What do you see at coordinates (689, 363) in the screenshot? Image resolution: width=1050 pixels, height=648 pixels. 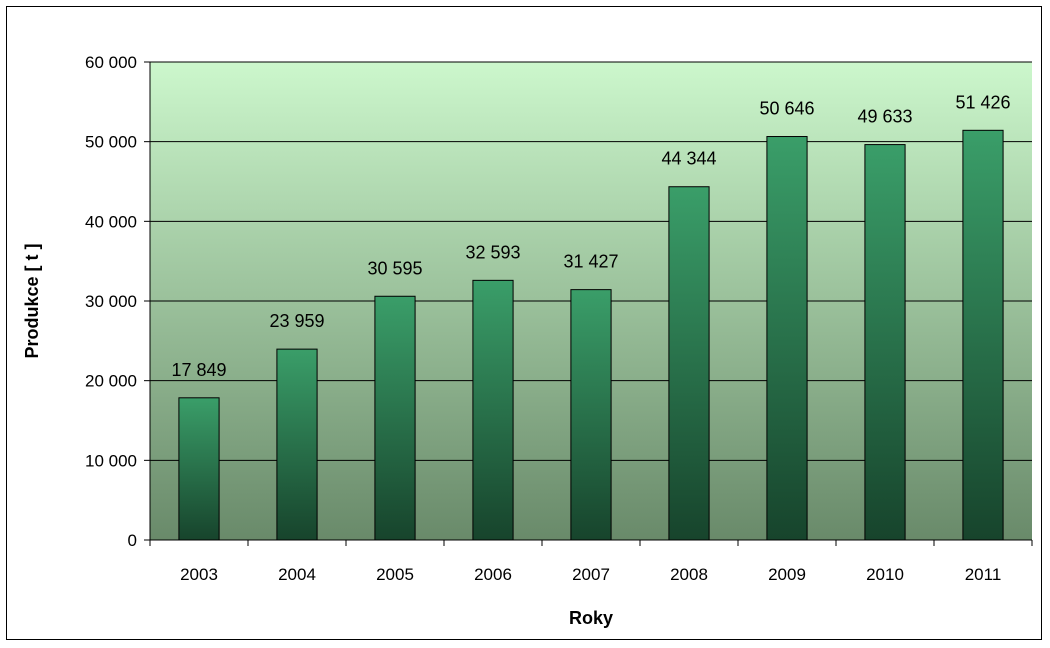 I see `bar-2008` at bounding box center [689, 363].